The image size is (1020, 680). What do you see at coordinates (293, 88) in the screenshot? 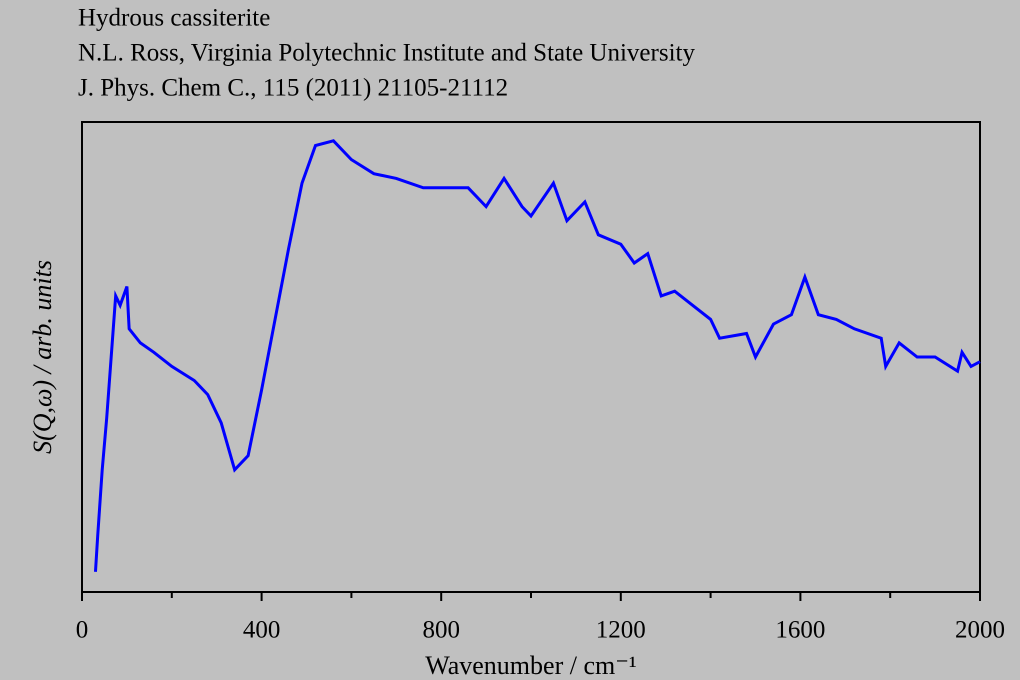
I see `annotation: J. Phys. Chem C., 115 (2011) 21105-21112` at bounding box center [293, 88].